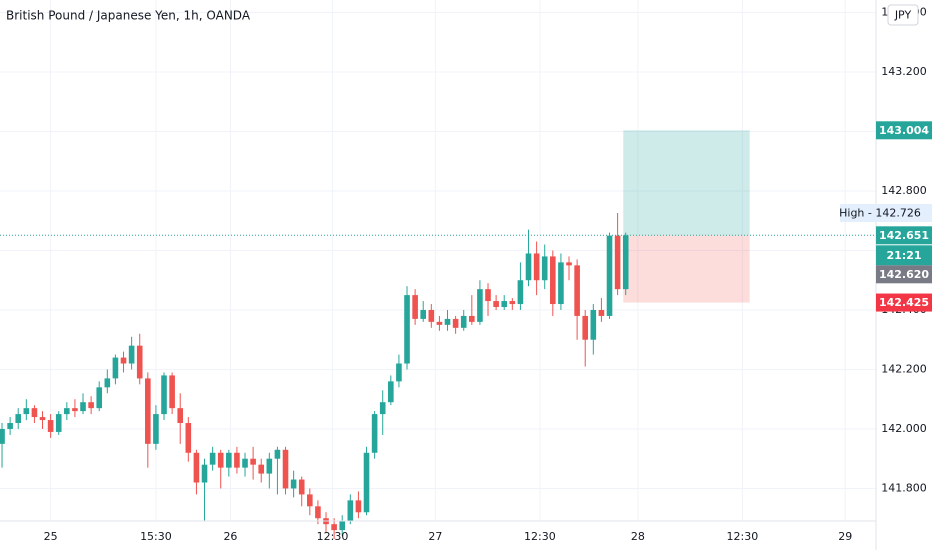 Image resolution: width=932 pixels, height=550 pixels. What do you see at coordinates (435, 536) in the screenshot?
I see `x-tick-label: 27` at bounding box center [435, 536].